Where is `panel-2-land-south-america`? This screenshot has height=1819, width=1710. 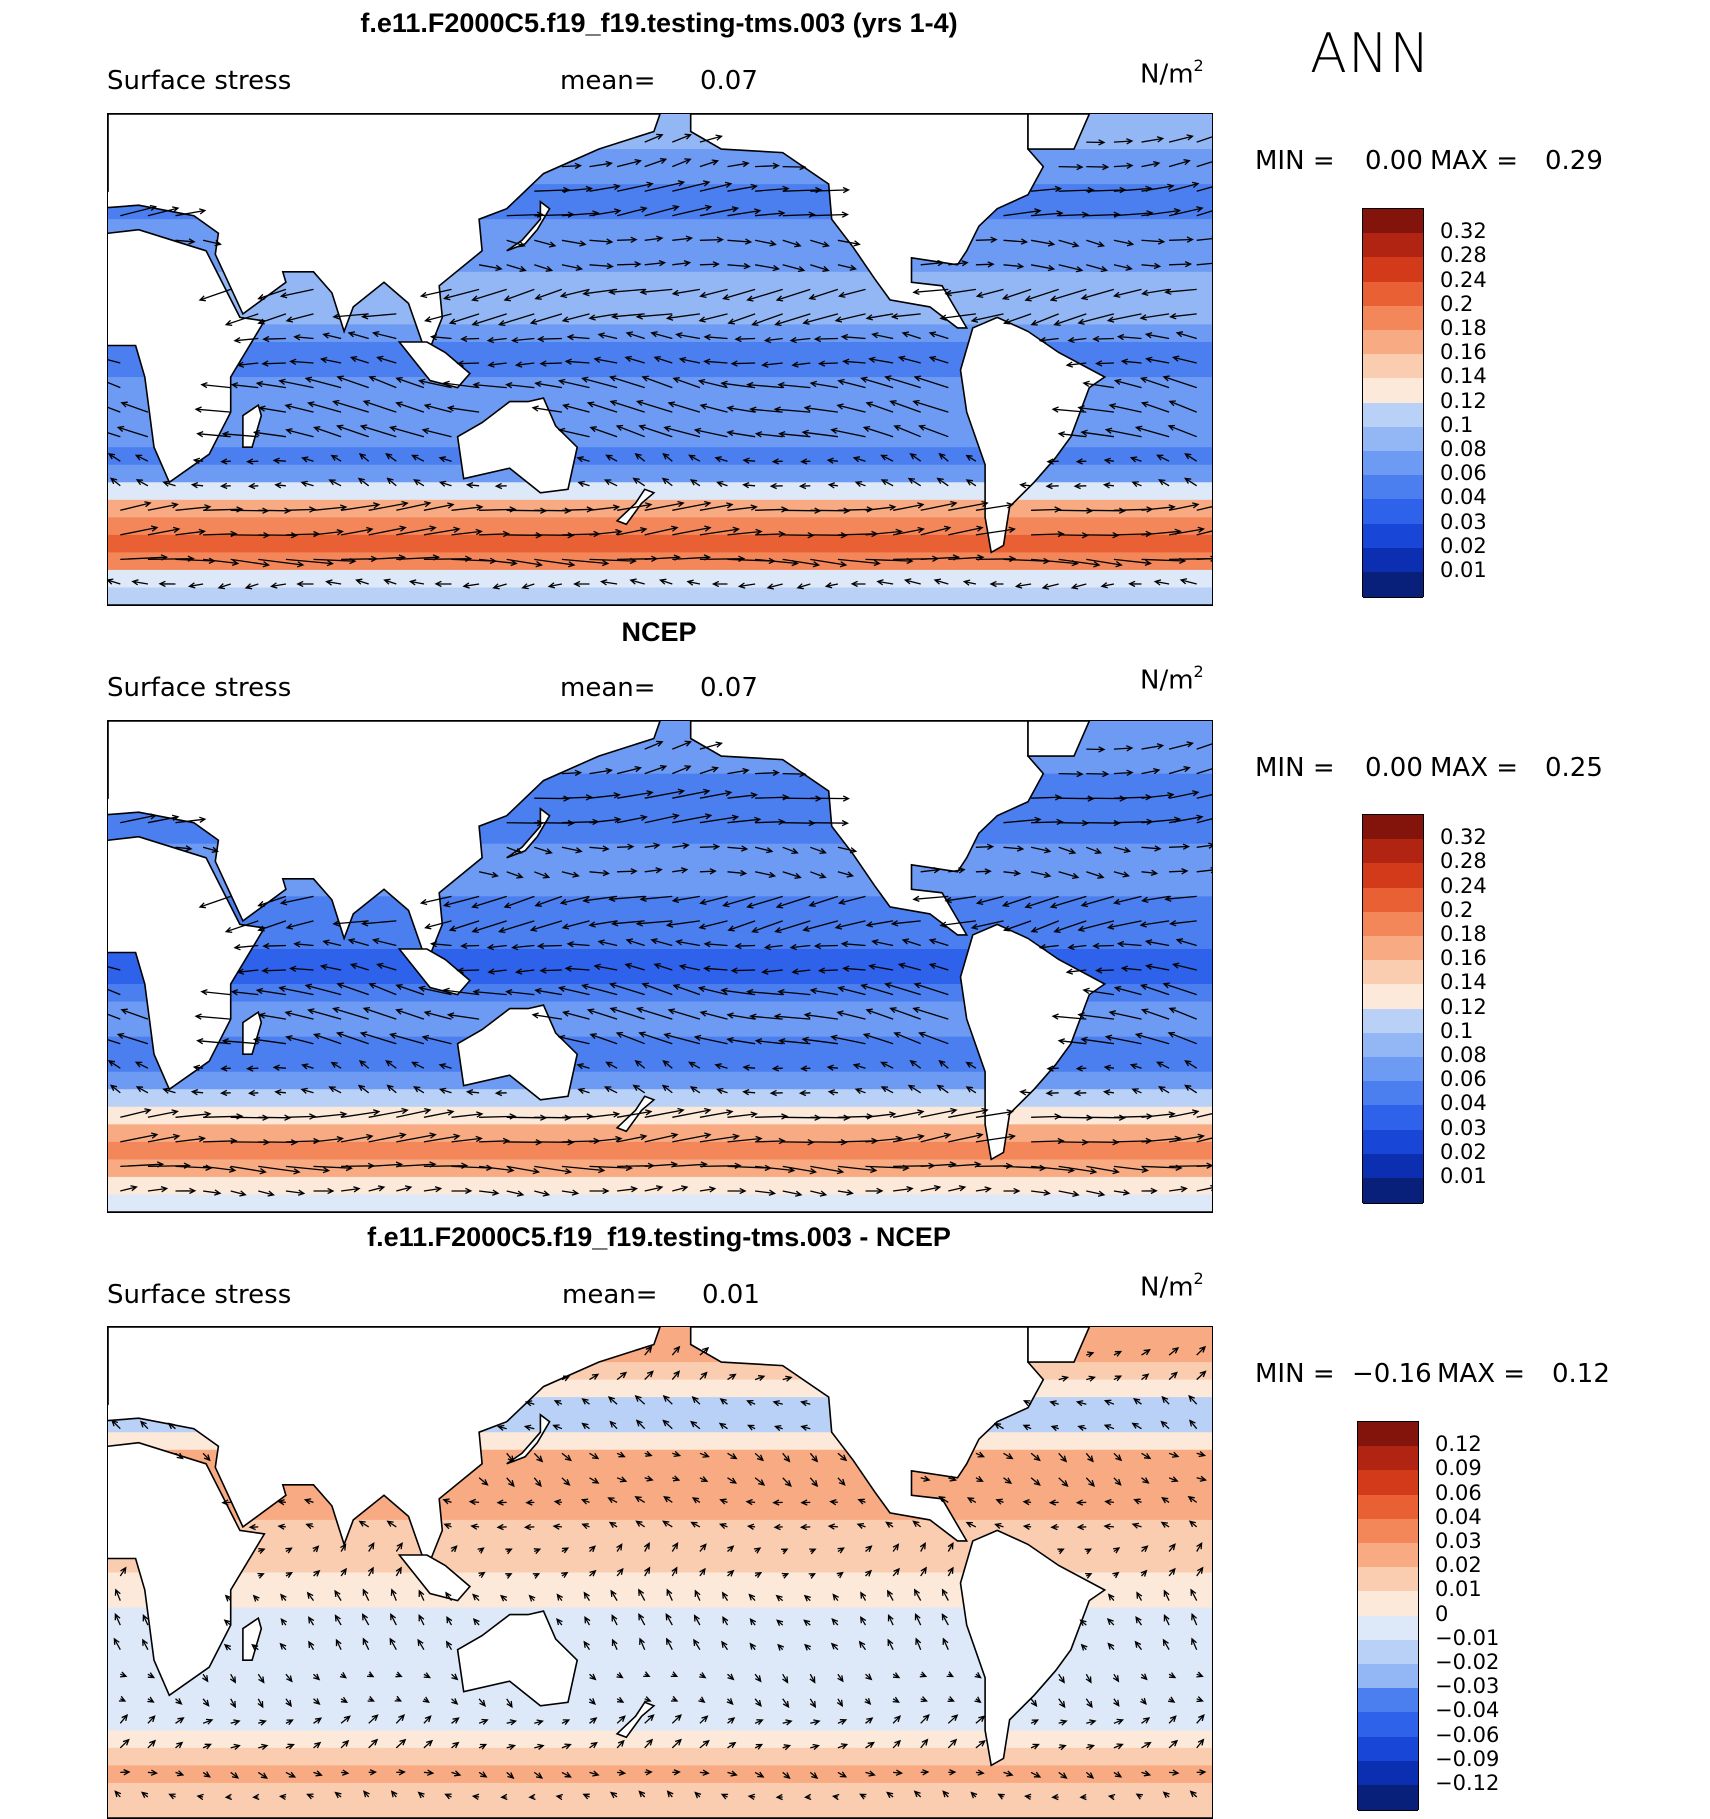
panel-2-land-south-america is located at coordinates (1033, 1042).